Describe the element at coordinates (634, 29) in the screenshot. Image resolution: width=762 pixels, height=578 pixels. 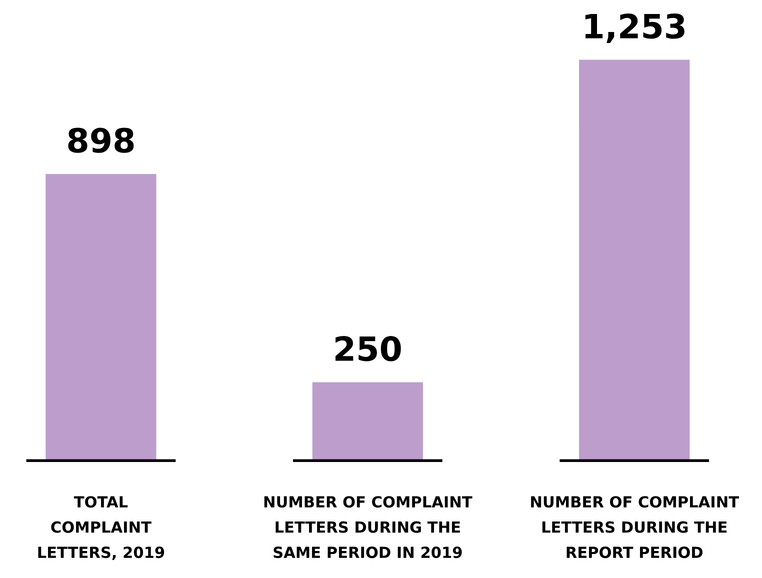
I see `data-label: 1,253` at that location.